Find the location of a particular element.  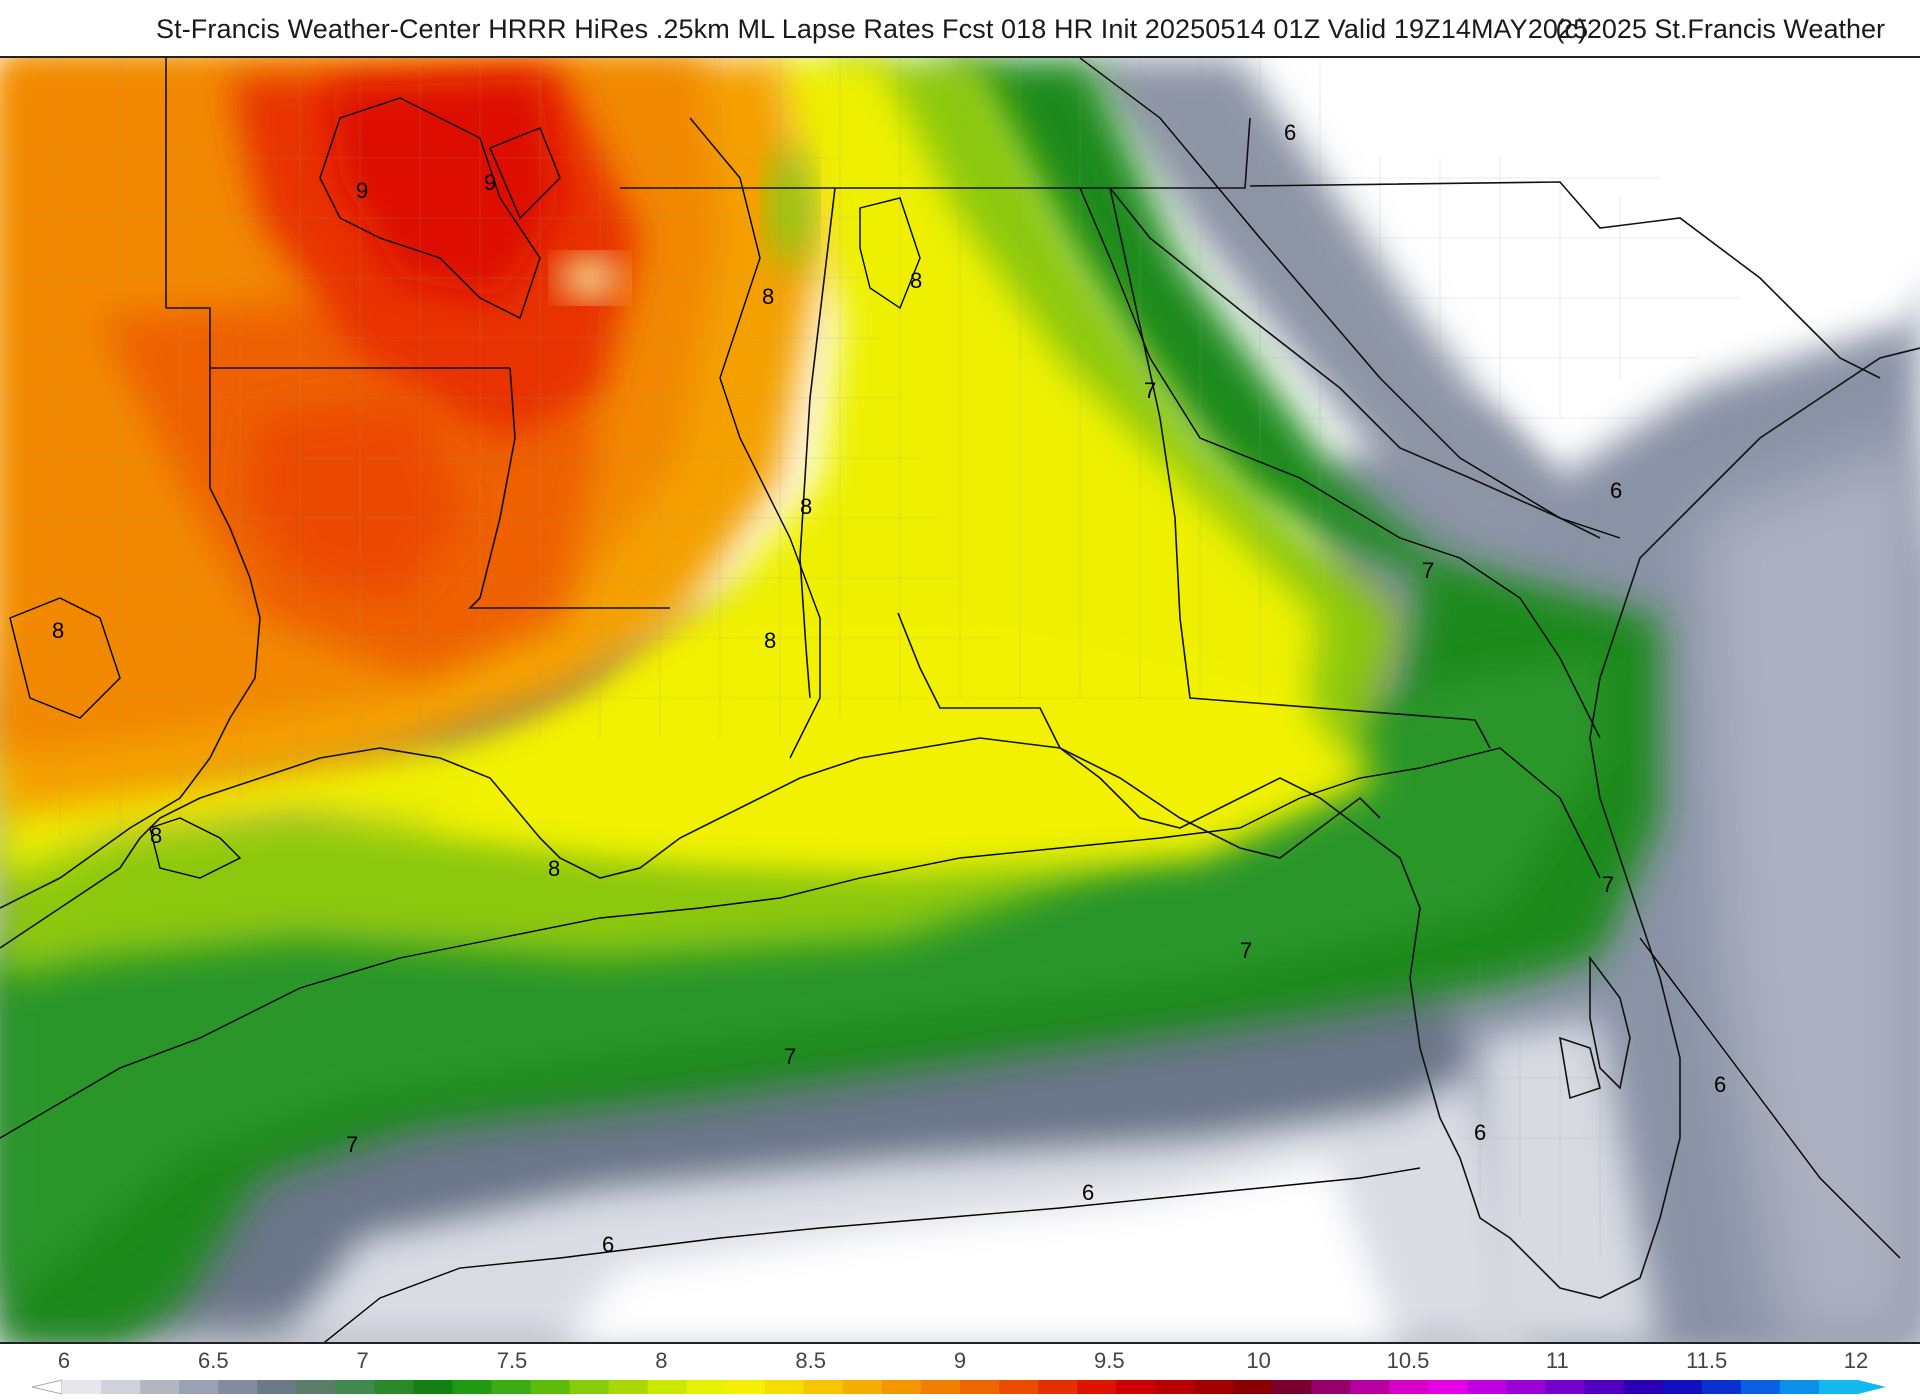

colorbar-tick-label: 8.5 is located at coordinates (810, 1360).